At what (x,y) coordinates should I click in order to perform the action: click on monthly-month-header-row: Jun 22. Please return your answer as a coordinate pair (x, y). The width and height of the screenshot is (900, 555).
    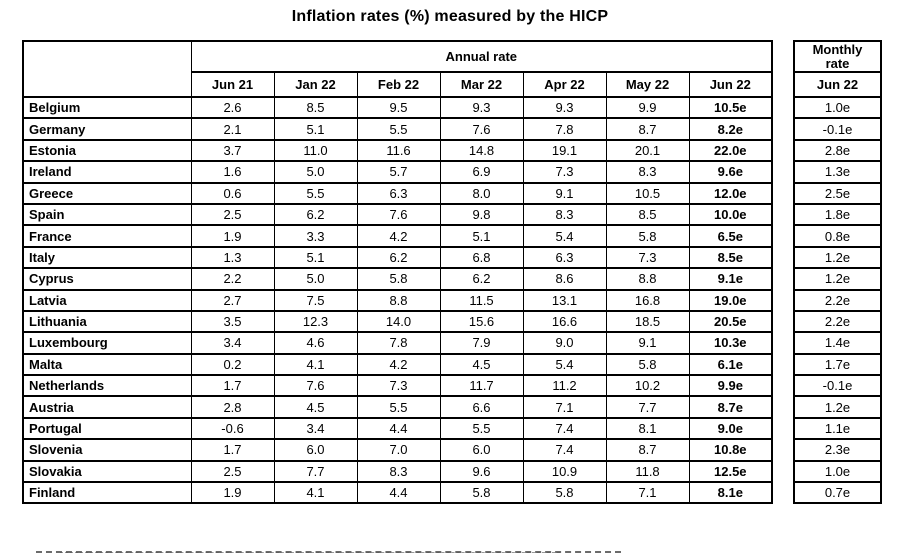
    Looking at the image, I should click on (837, 84).